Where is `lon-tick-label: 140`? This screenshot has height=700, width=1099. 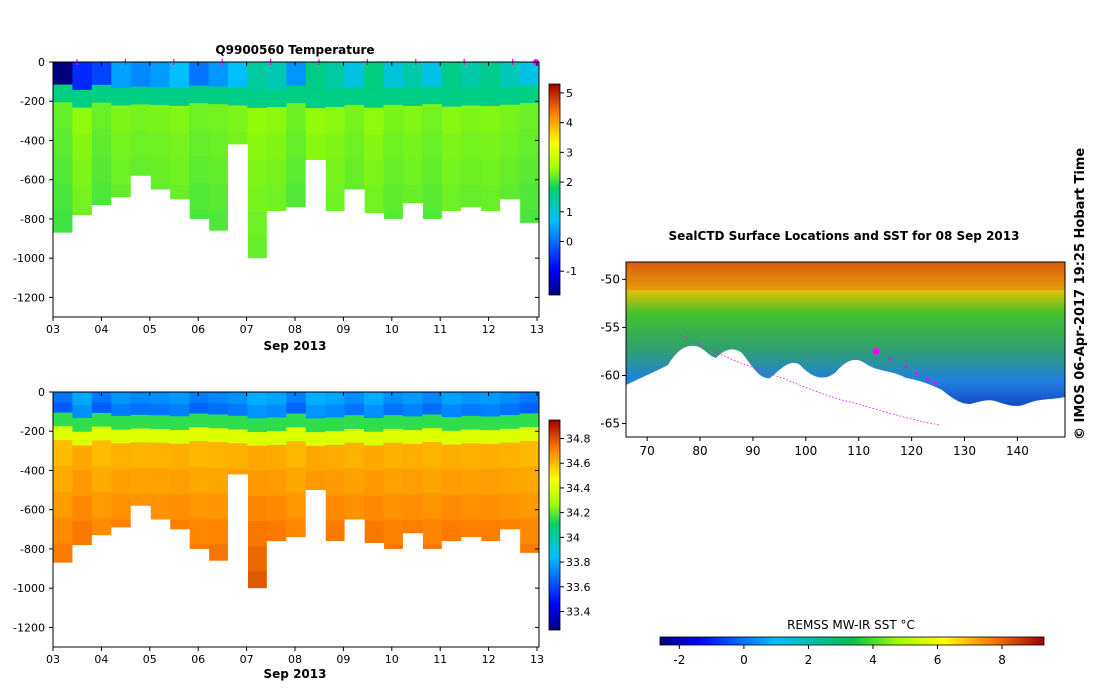 lon-tick-label: 140 is located at coordinates (1017, 451).